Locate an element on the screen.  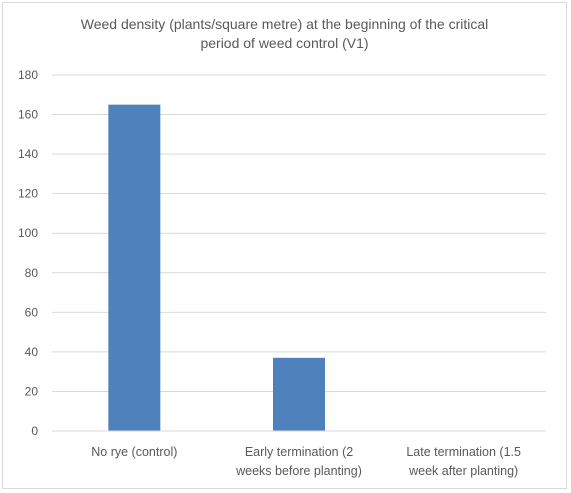
y-tick-label-80: 80 is located at coordinates (32, 273).